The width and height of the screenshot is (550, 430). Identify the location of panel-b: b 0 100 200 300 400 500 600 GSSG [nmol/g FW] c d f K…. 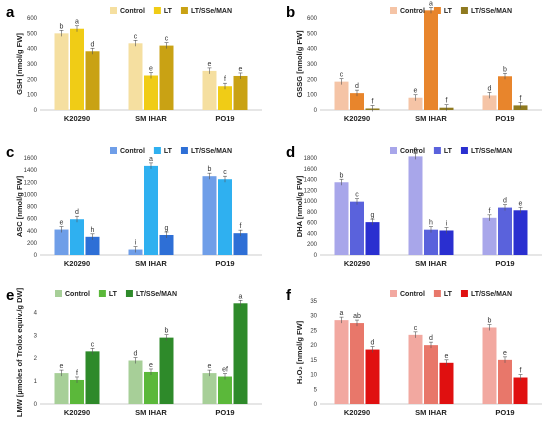
(414, 61).